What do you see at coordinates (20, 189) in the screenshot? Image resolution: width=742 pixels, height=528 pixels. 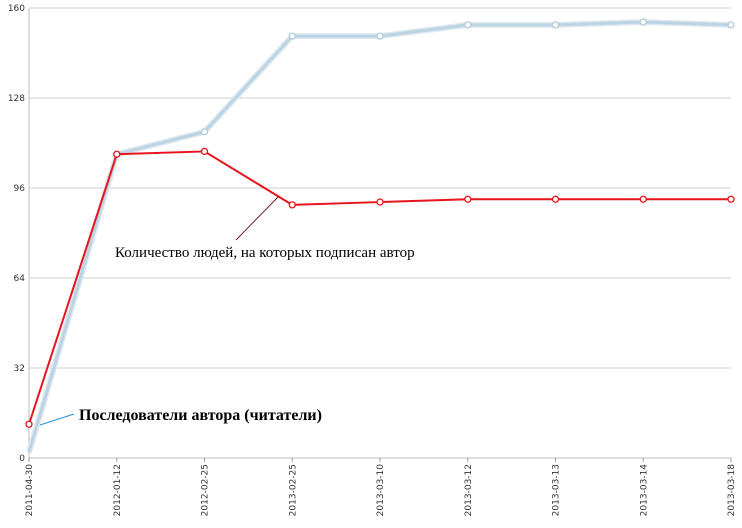 I see `y-tick-label: 96` at bounding box center [20, 189].